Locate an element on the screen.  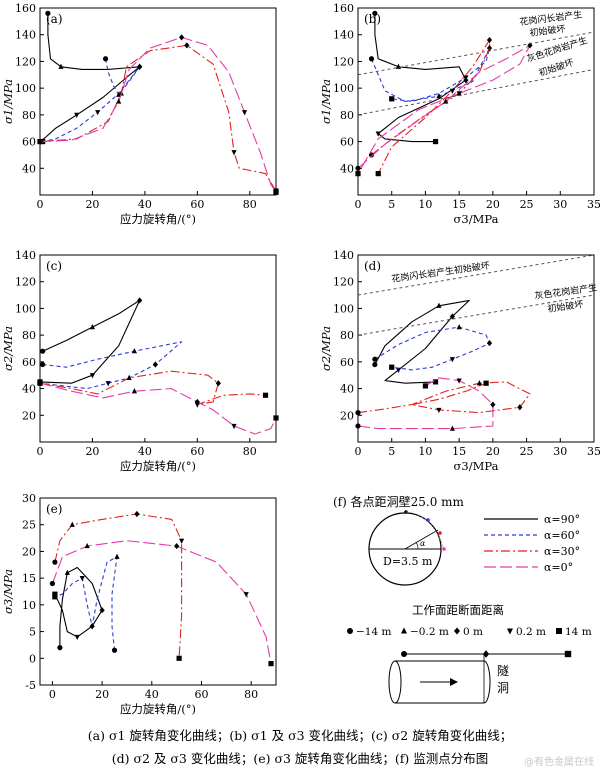
y-tick-label-a: 100 is located at coordinates (25, 88).